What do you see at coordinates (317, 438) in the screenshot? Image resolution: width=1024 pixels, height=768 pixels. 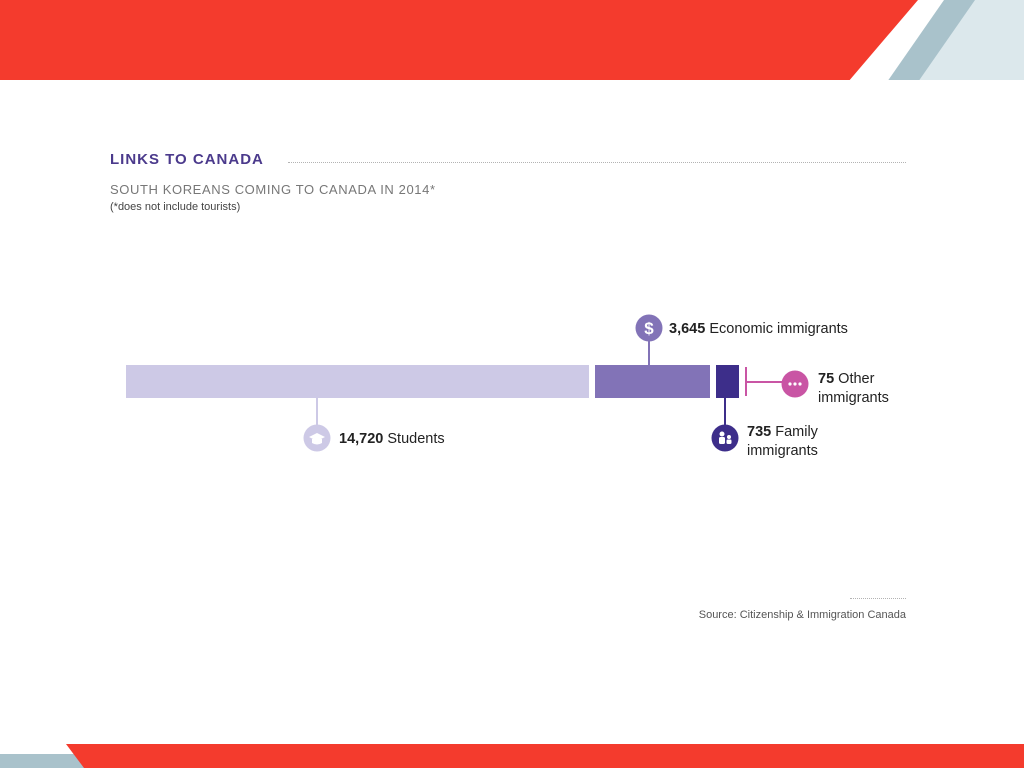 I see `graduation-cap-icon` at bounding box center [317, 438].